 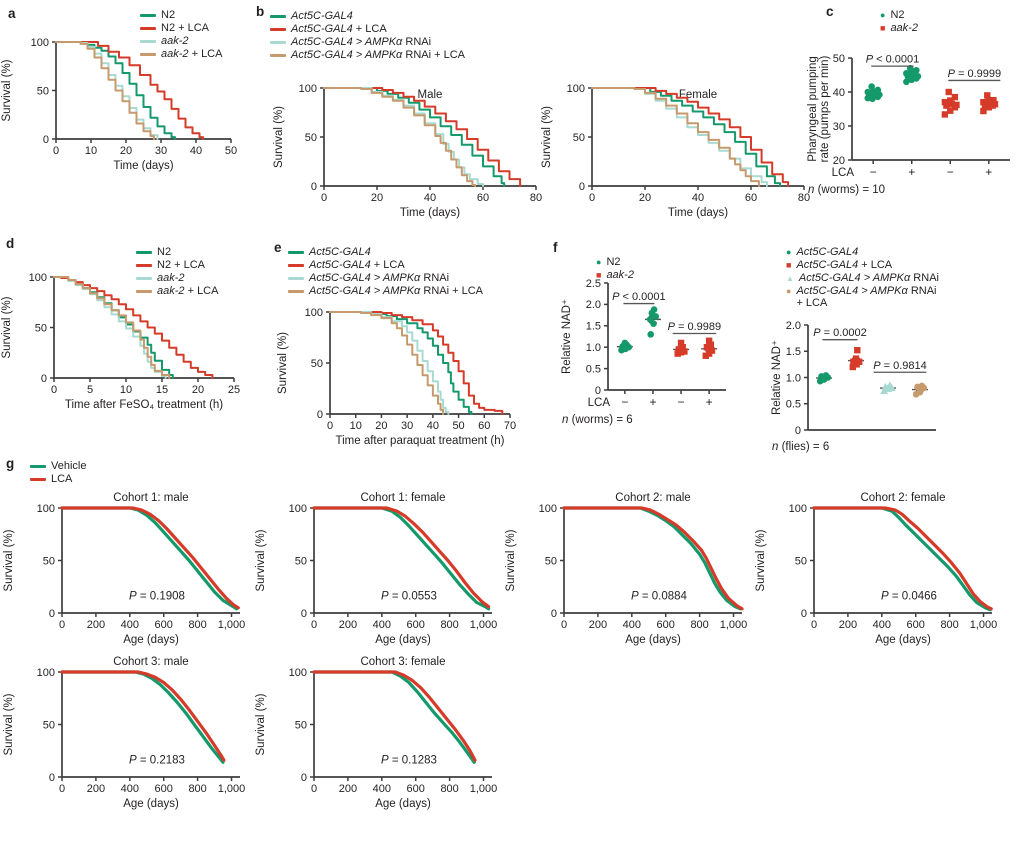 I want to click on legend-label: Vehicle, so click(x=69, y=466).